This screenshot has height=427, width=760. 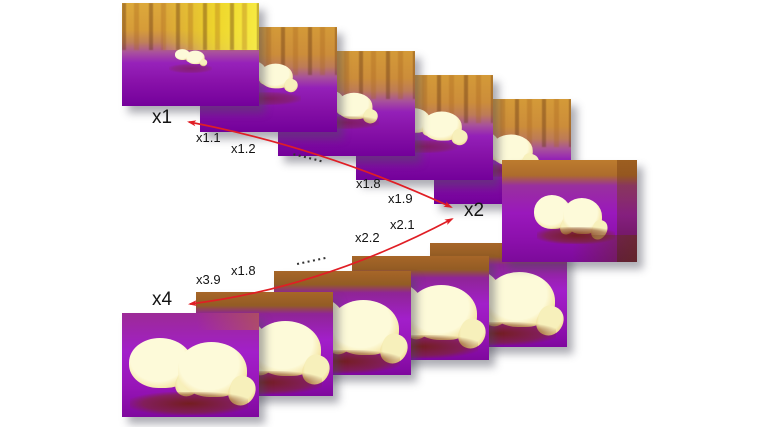 I want to click on scale-label-x3.9: x3.9, so click(x=208, y=279).